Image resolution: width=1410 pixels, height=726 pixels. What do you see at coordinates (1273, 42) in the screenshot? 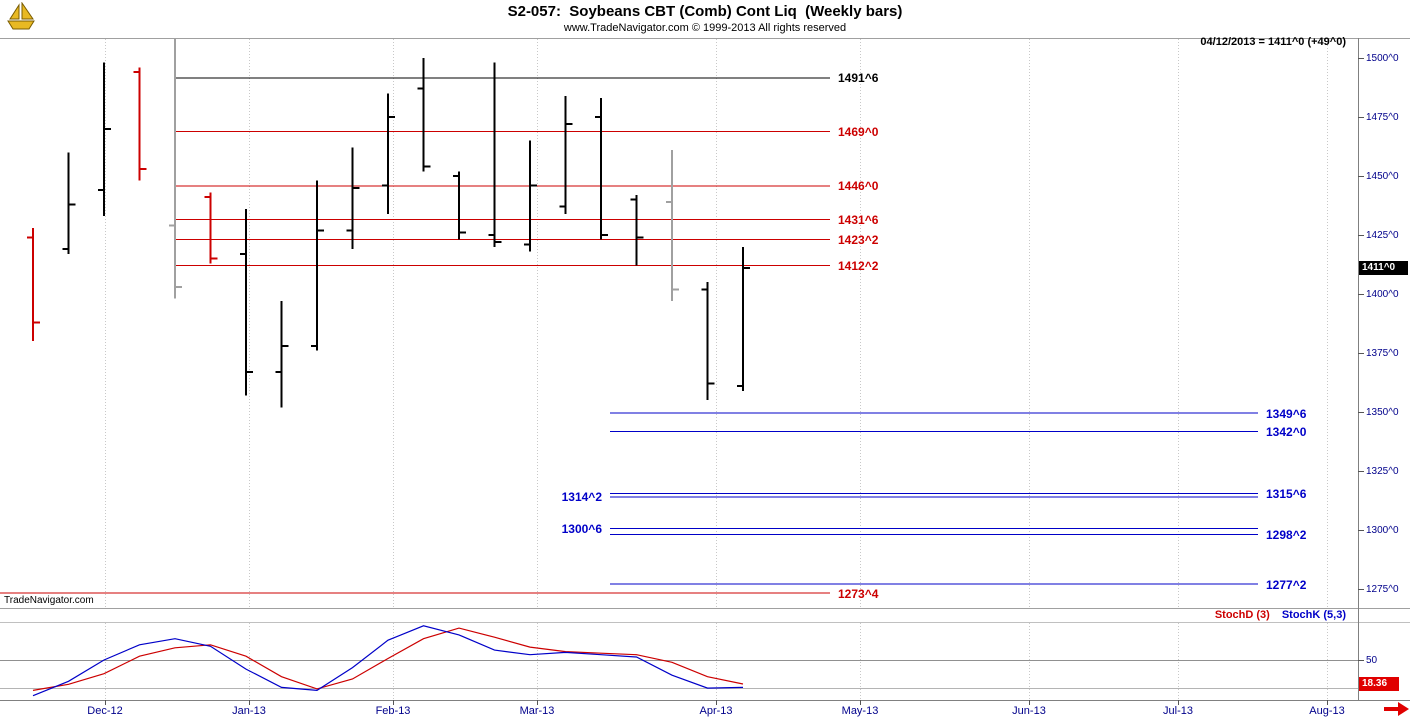
I see `last-quote-readout: 04/12/2013 = 1411^0 (+49^0)` at bounding box center [1273, 42].